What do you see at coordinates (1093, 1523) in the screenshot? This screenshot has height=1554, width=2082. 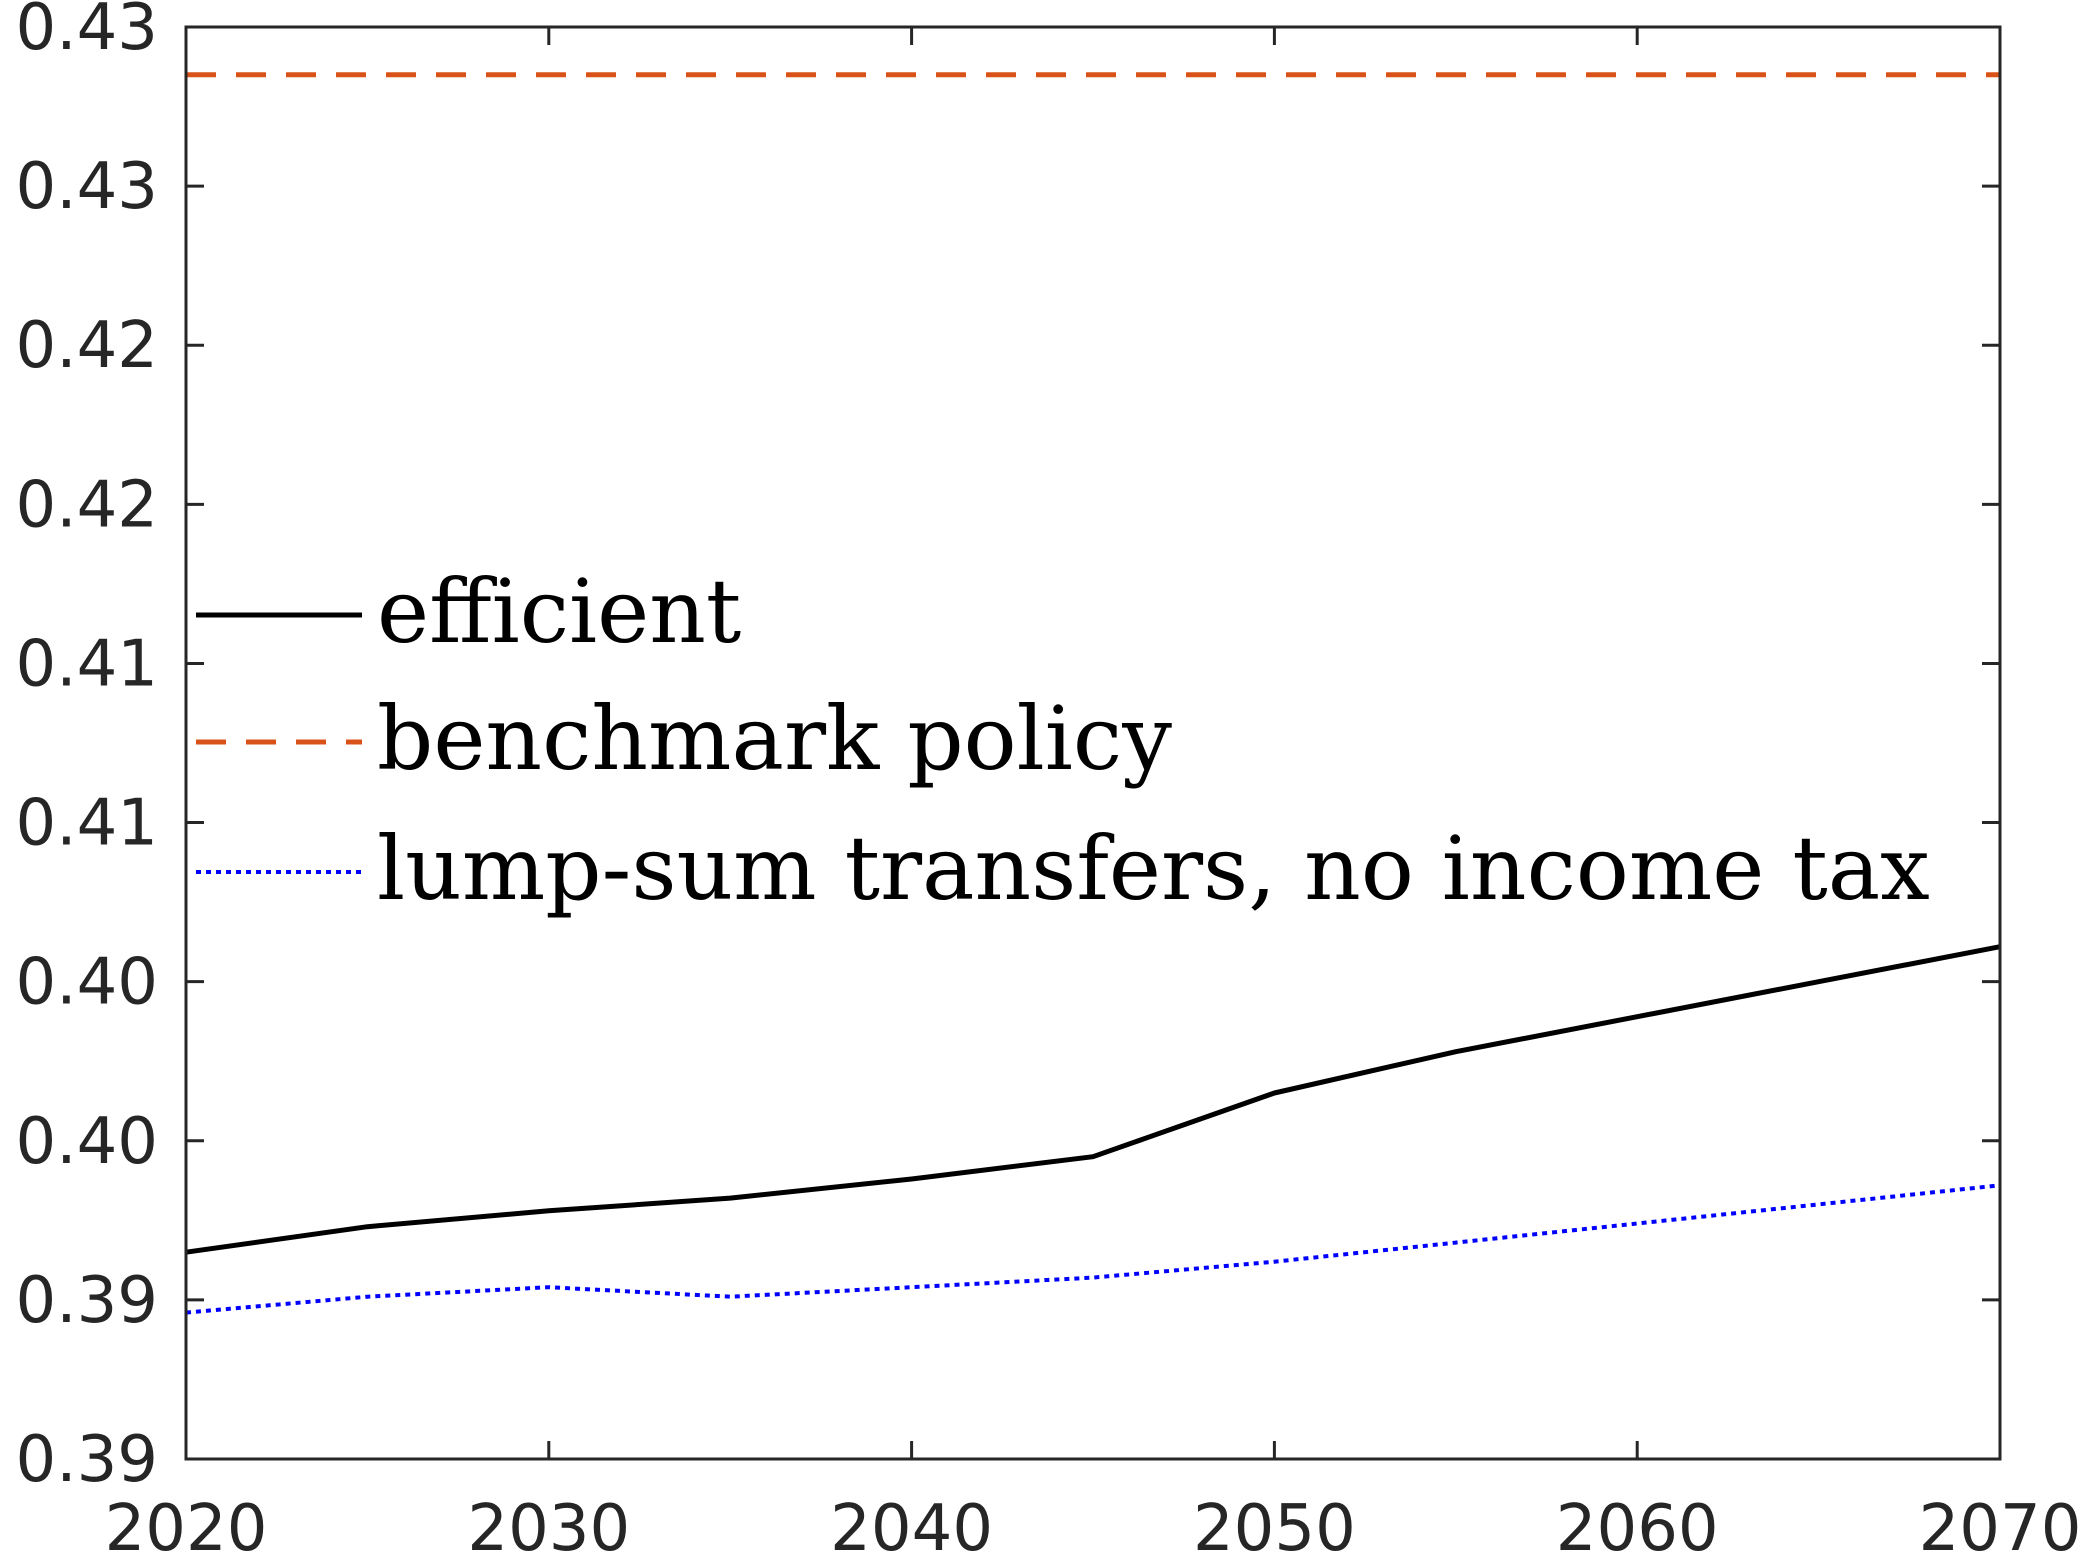 I see `x-axis-tick-labels: 2020 2030 2040 2050 2060 2070` at bounding box center [1093, 1523].